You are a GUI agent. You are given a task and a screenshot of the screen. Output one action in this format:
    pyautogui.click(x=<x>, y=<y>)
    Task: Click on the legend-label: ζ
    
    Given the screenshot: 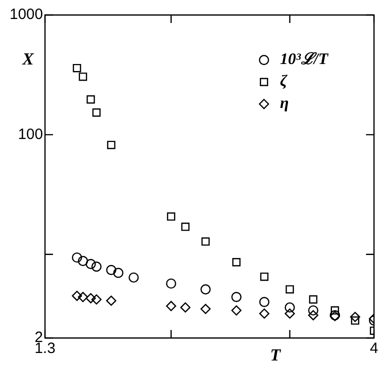 What is the action you would take?
    pyautogui.click(x=284, y=81)
    